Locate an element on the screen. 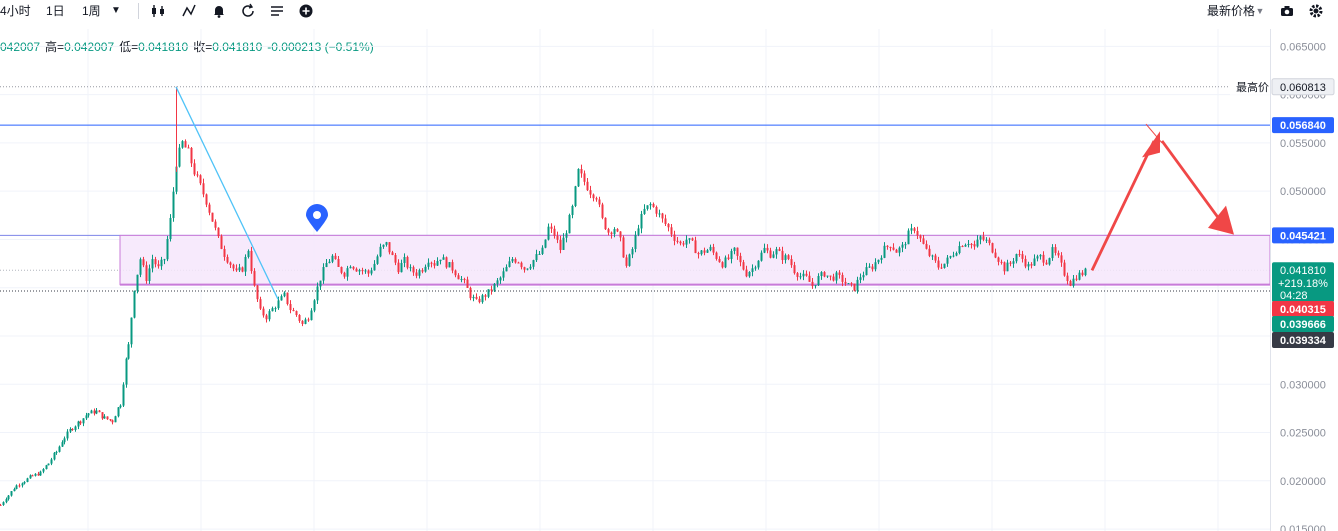 The height and width of the screenshot is (531, 1338). replay-icon is located at coordinates (248, 11).